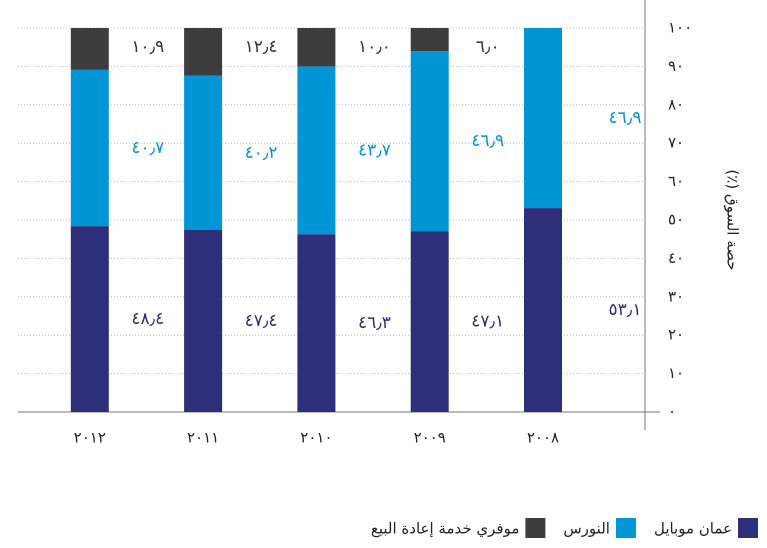 The image size is (767, 548). Describe the element at coordinates (733, 219) in the screenshot. I see `y-axis-title: (٪) حصة السوق` at that location.